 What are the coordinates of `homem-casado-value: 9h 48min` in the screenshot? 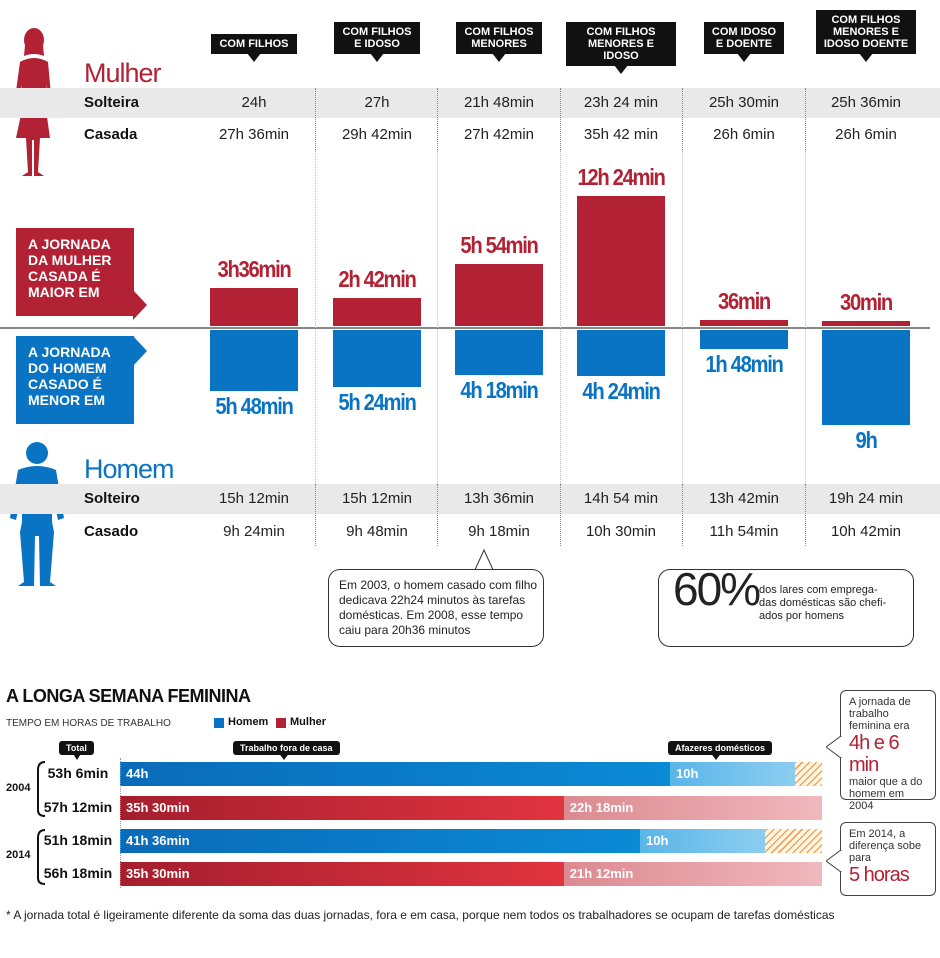 It's located at (377, 531).